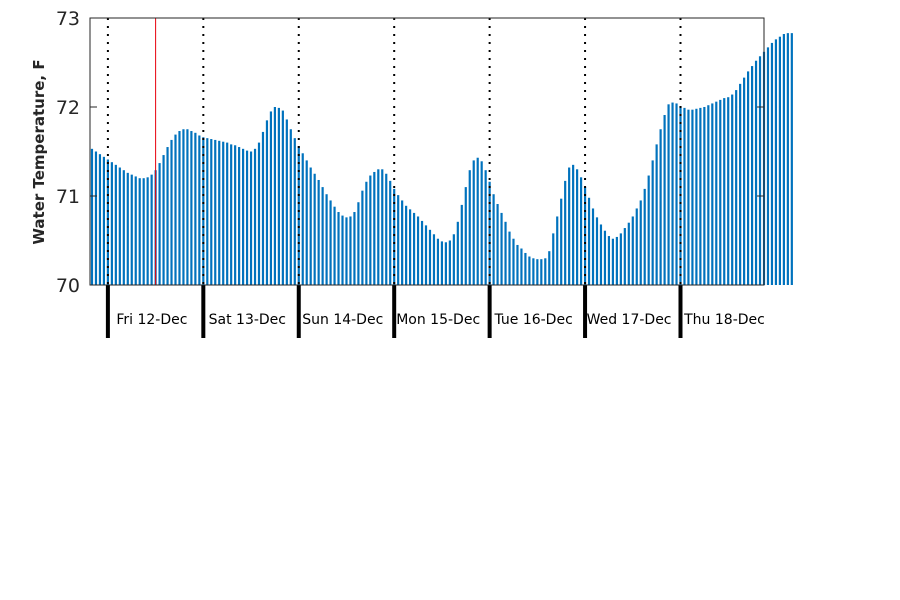 The image size is (900, 600). What do you see at coordinates (629, 320) in the screenshot?
I see `day-label: Wed 17-Dec` at bounding box center [629, 320].